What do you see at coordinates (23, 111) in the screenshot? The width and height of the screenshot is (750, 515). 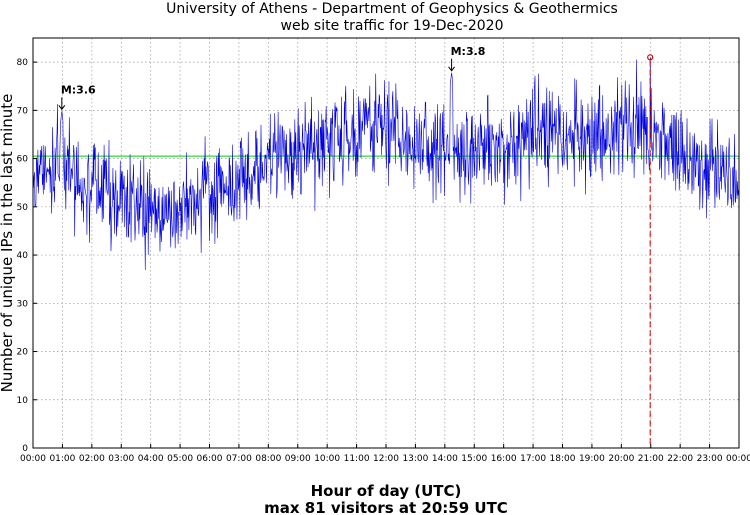 I see `y-tick-label: 70` at bounding box center [23, 111].